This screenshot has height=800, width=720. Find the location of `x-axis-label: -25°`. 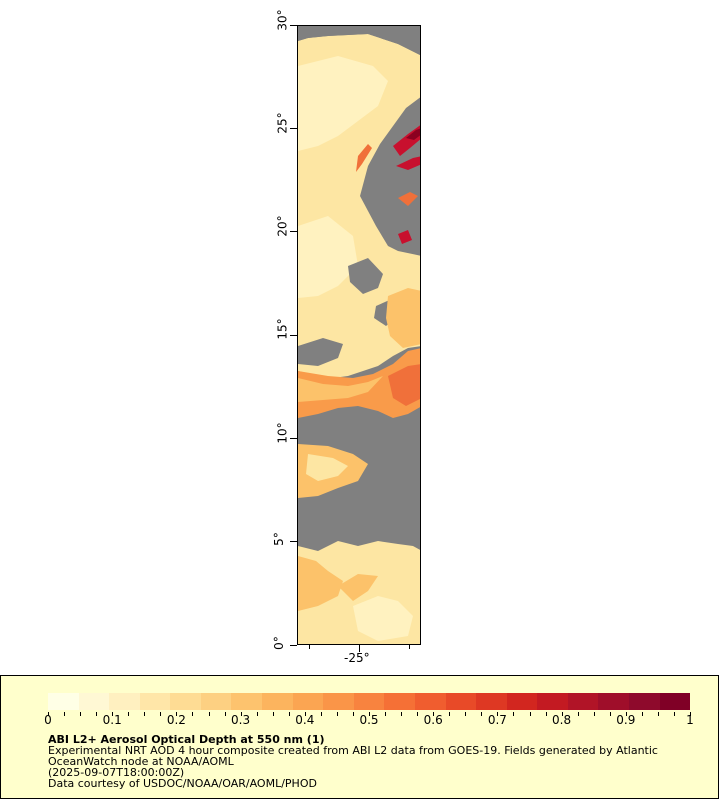

x-axis-label: -25° is located at coordinates (357, 658).